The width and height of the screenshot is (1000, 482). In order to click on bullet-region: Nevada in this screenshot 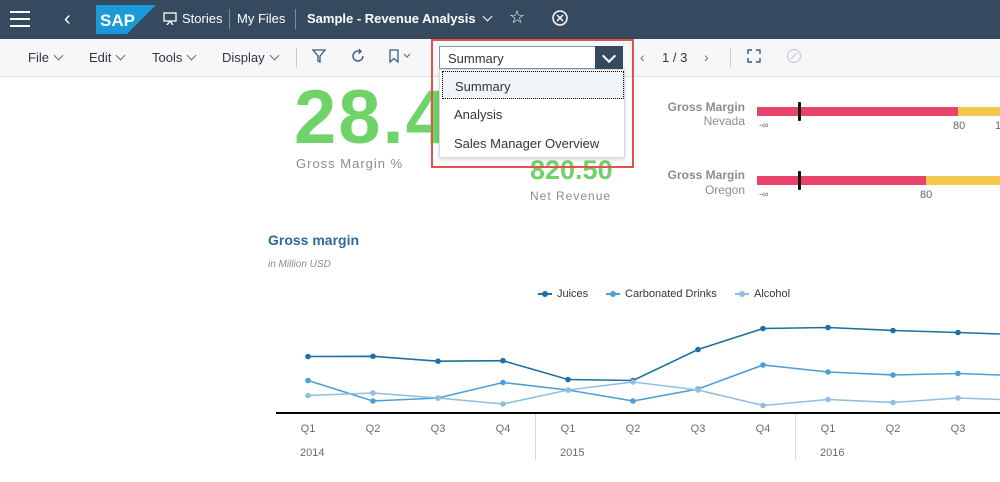, I will do `click(724, 121)`.